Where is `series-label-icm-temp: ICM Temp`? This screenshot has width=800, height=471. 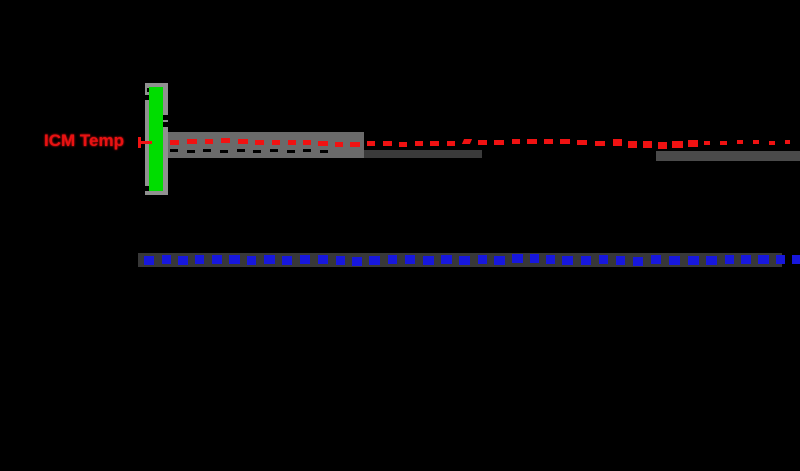
series-label-icm-temp: ICM Temp is located at coordinates (84, 140).